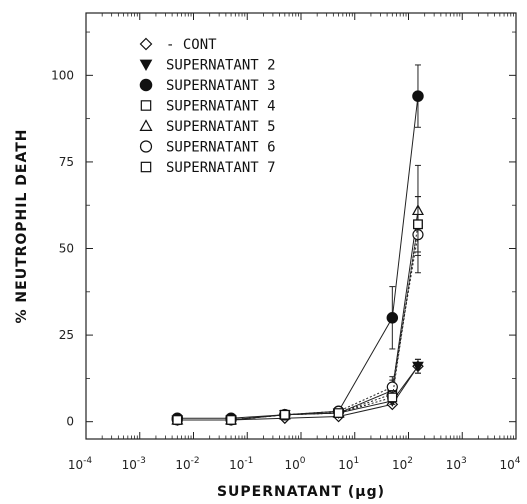 The image size is (527, 504). I want to click on legend-label: SUPERNATANT 3, so click(221, 86).